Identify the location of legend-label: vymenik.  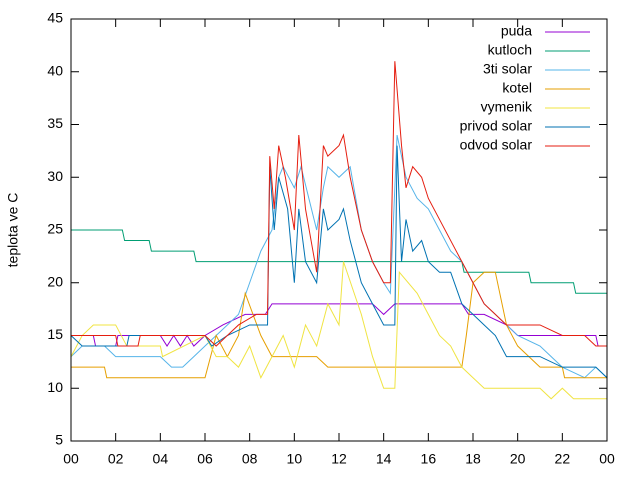
(507, 107).